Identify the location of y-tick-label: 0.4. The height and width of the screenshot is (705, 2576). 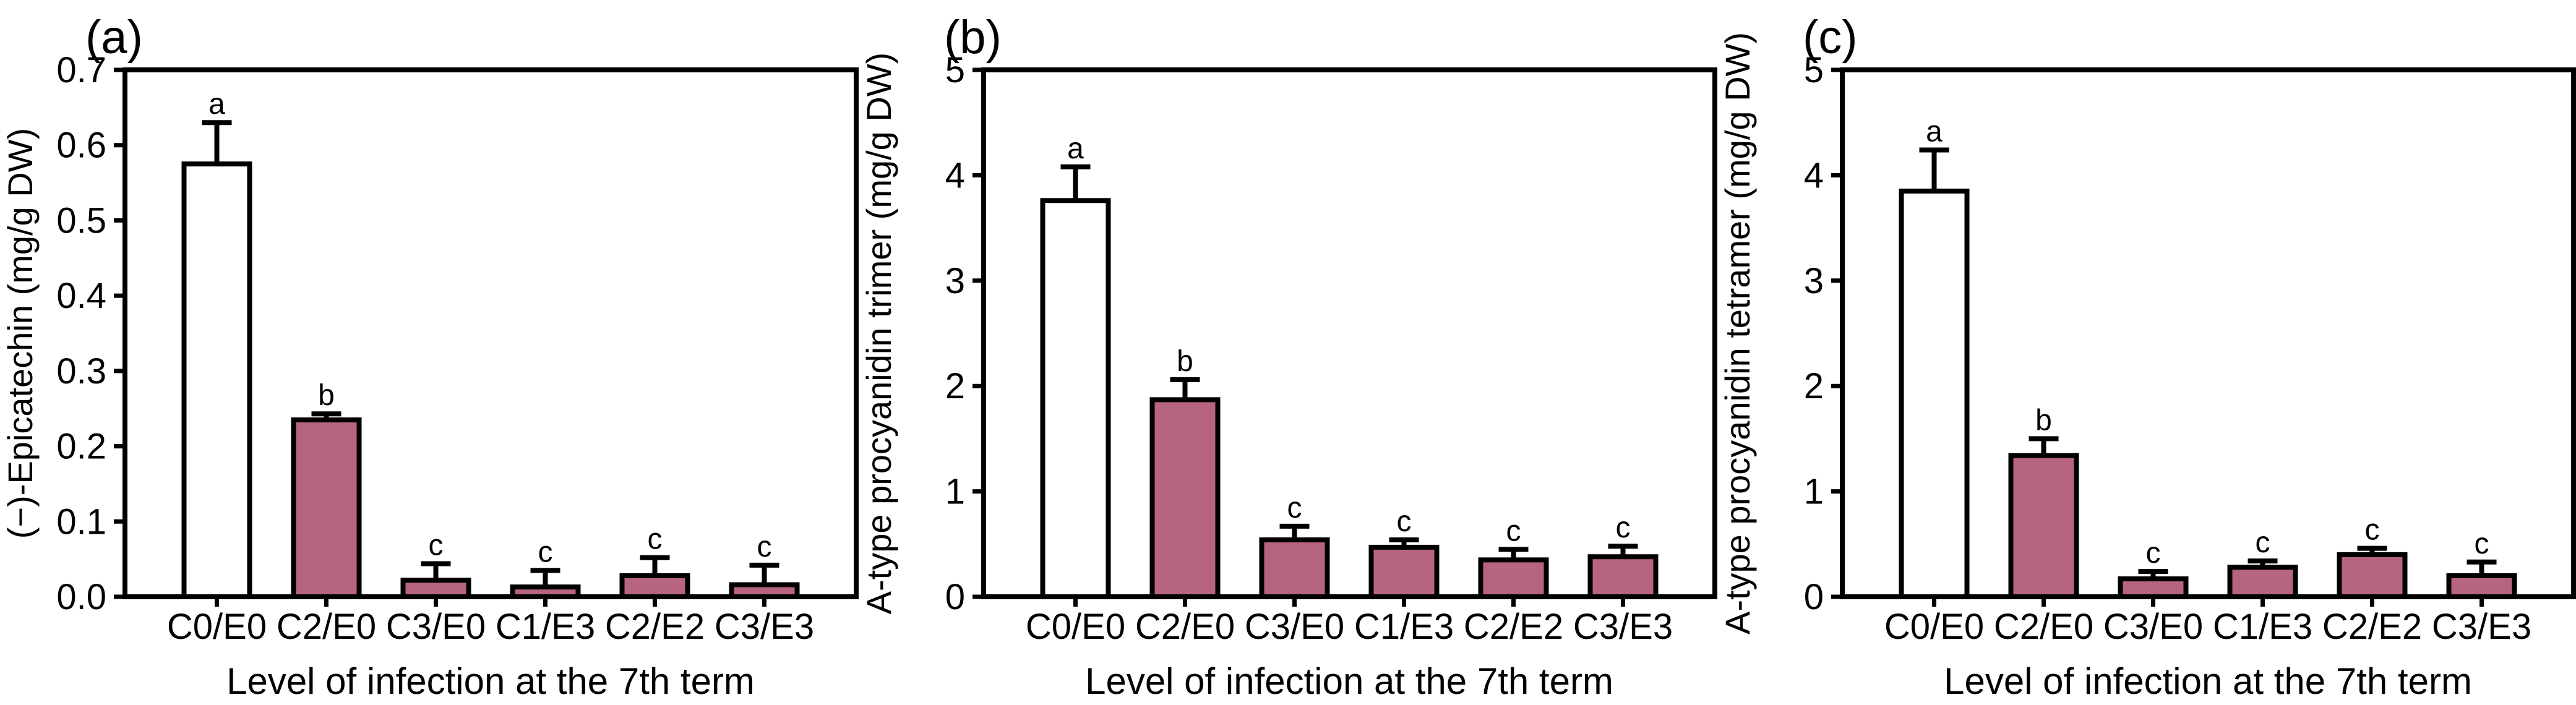
(81, 296).